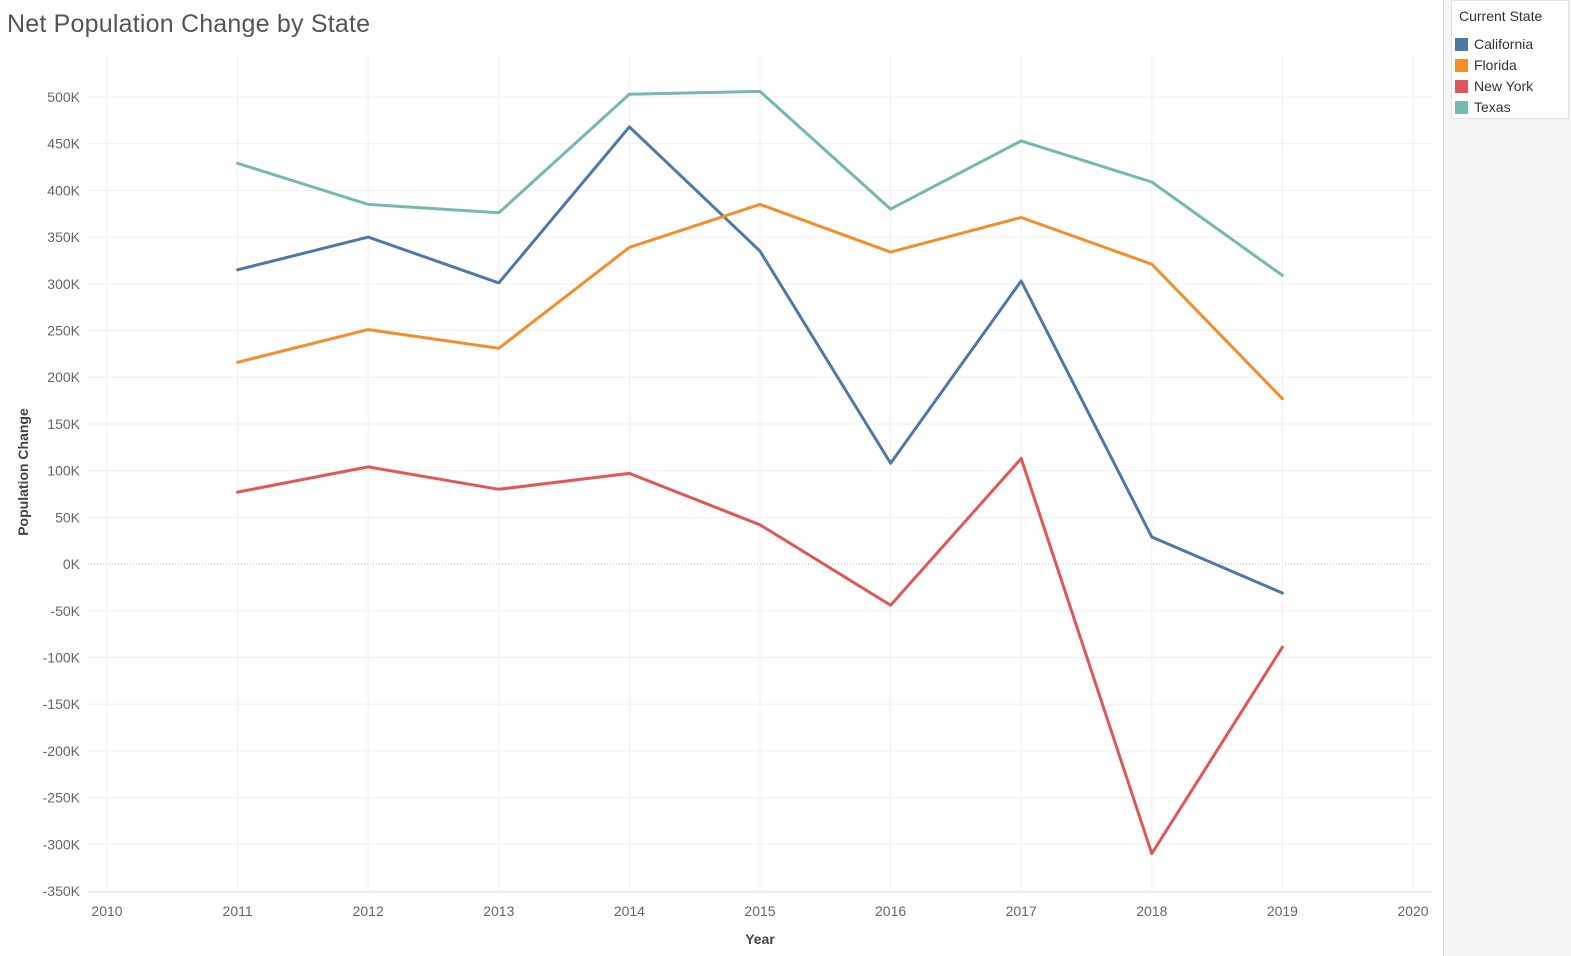  I want to click on legend-swatch-california, so click(1461, 44).